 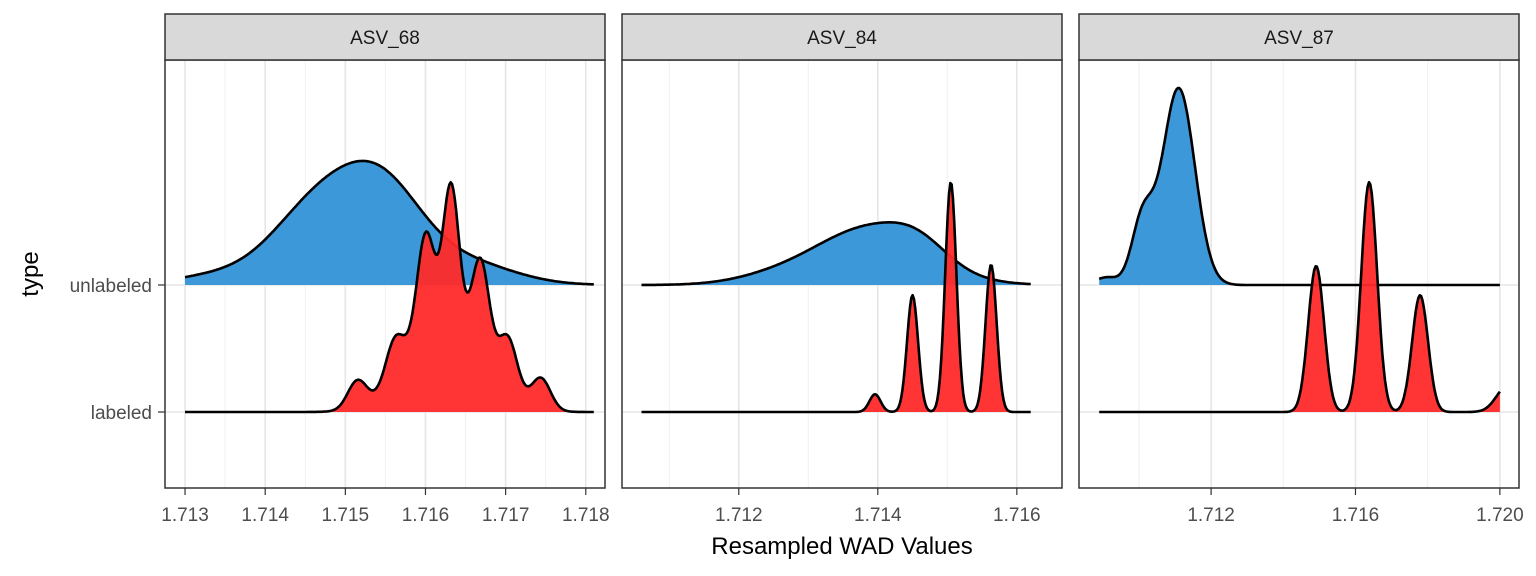 I want to click on x-tick-label: 1.718, so click(x=586, y=515).